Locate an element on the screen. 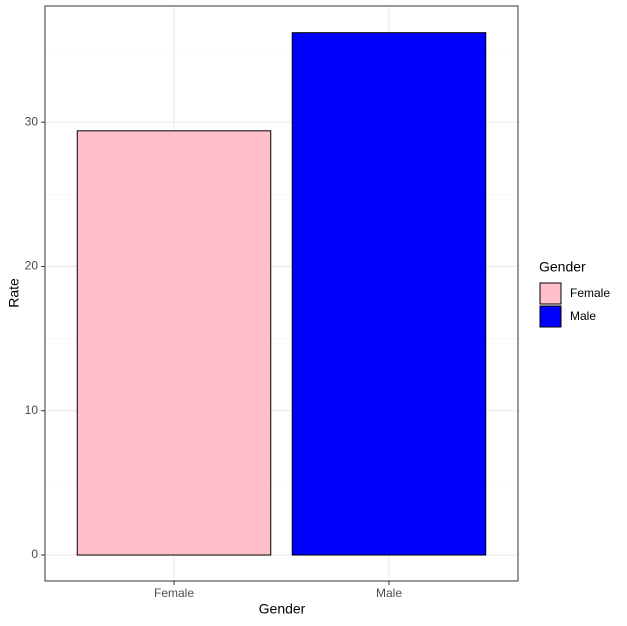 The height and width of the screenshot is (626, 627). legend-label: Female is located at coordinates (590, 293).